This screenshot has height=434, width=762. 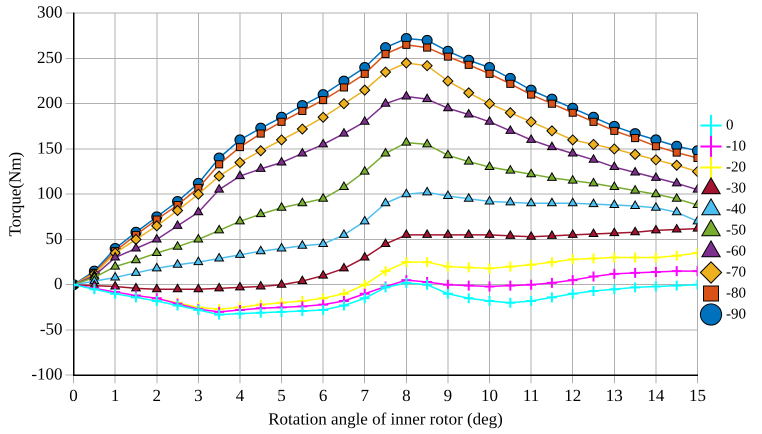 What do you see at coordinates (531, 395) in the screenshot?
I see `x-tick-label: 11` at bounding box center [531, 395].